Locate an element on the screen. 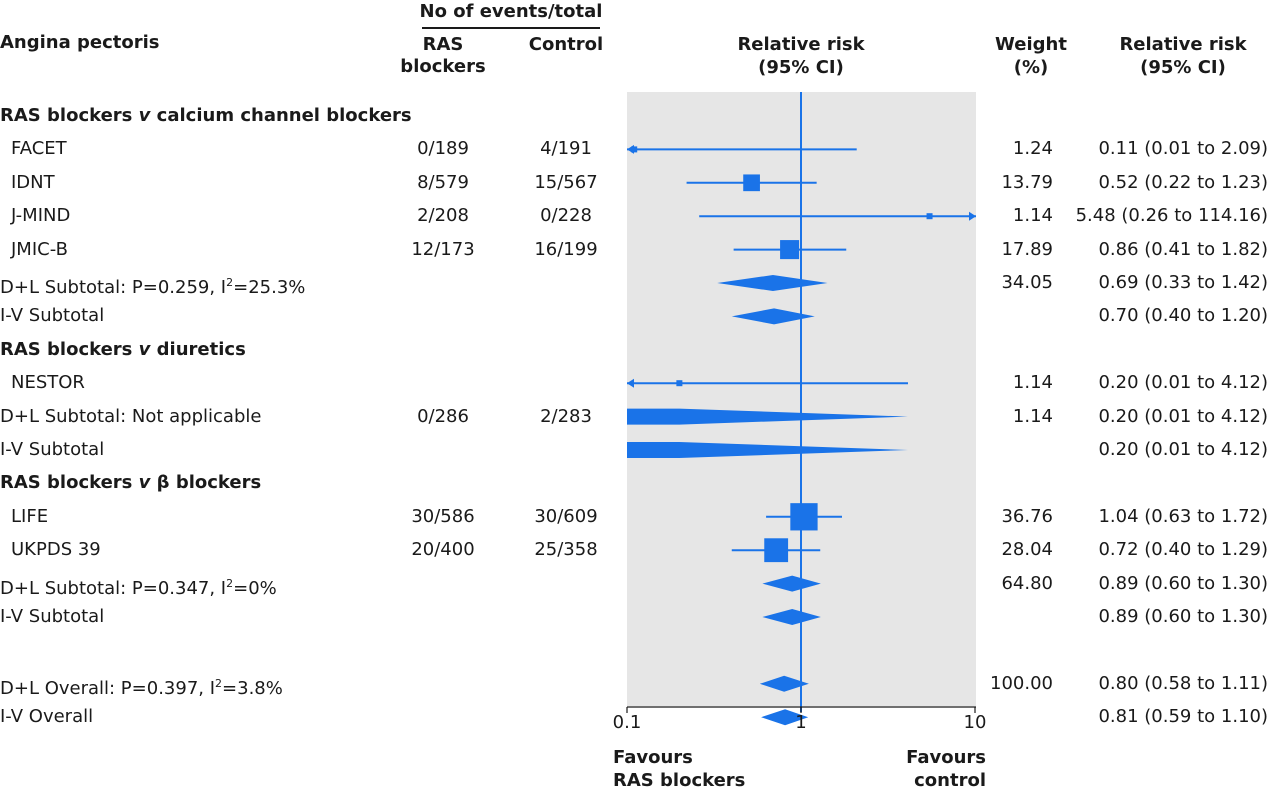 This screenshot has width=1280, height=791. rr-ci-value: 5.48 (0.26 to 114.16) is located at coordinates (1171, 216).